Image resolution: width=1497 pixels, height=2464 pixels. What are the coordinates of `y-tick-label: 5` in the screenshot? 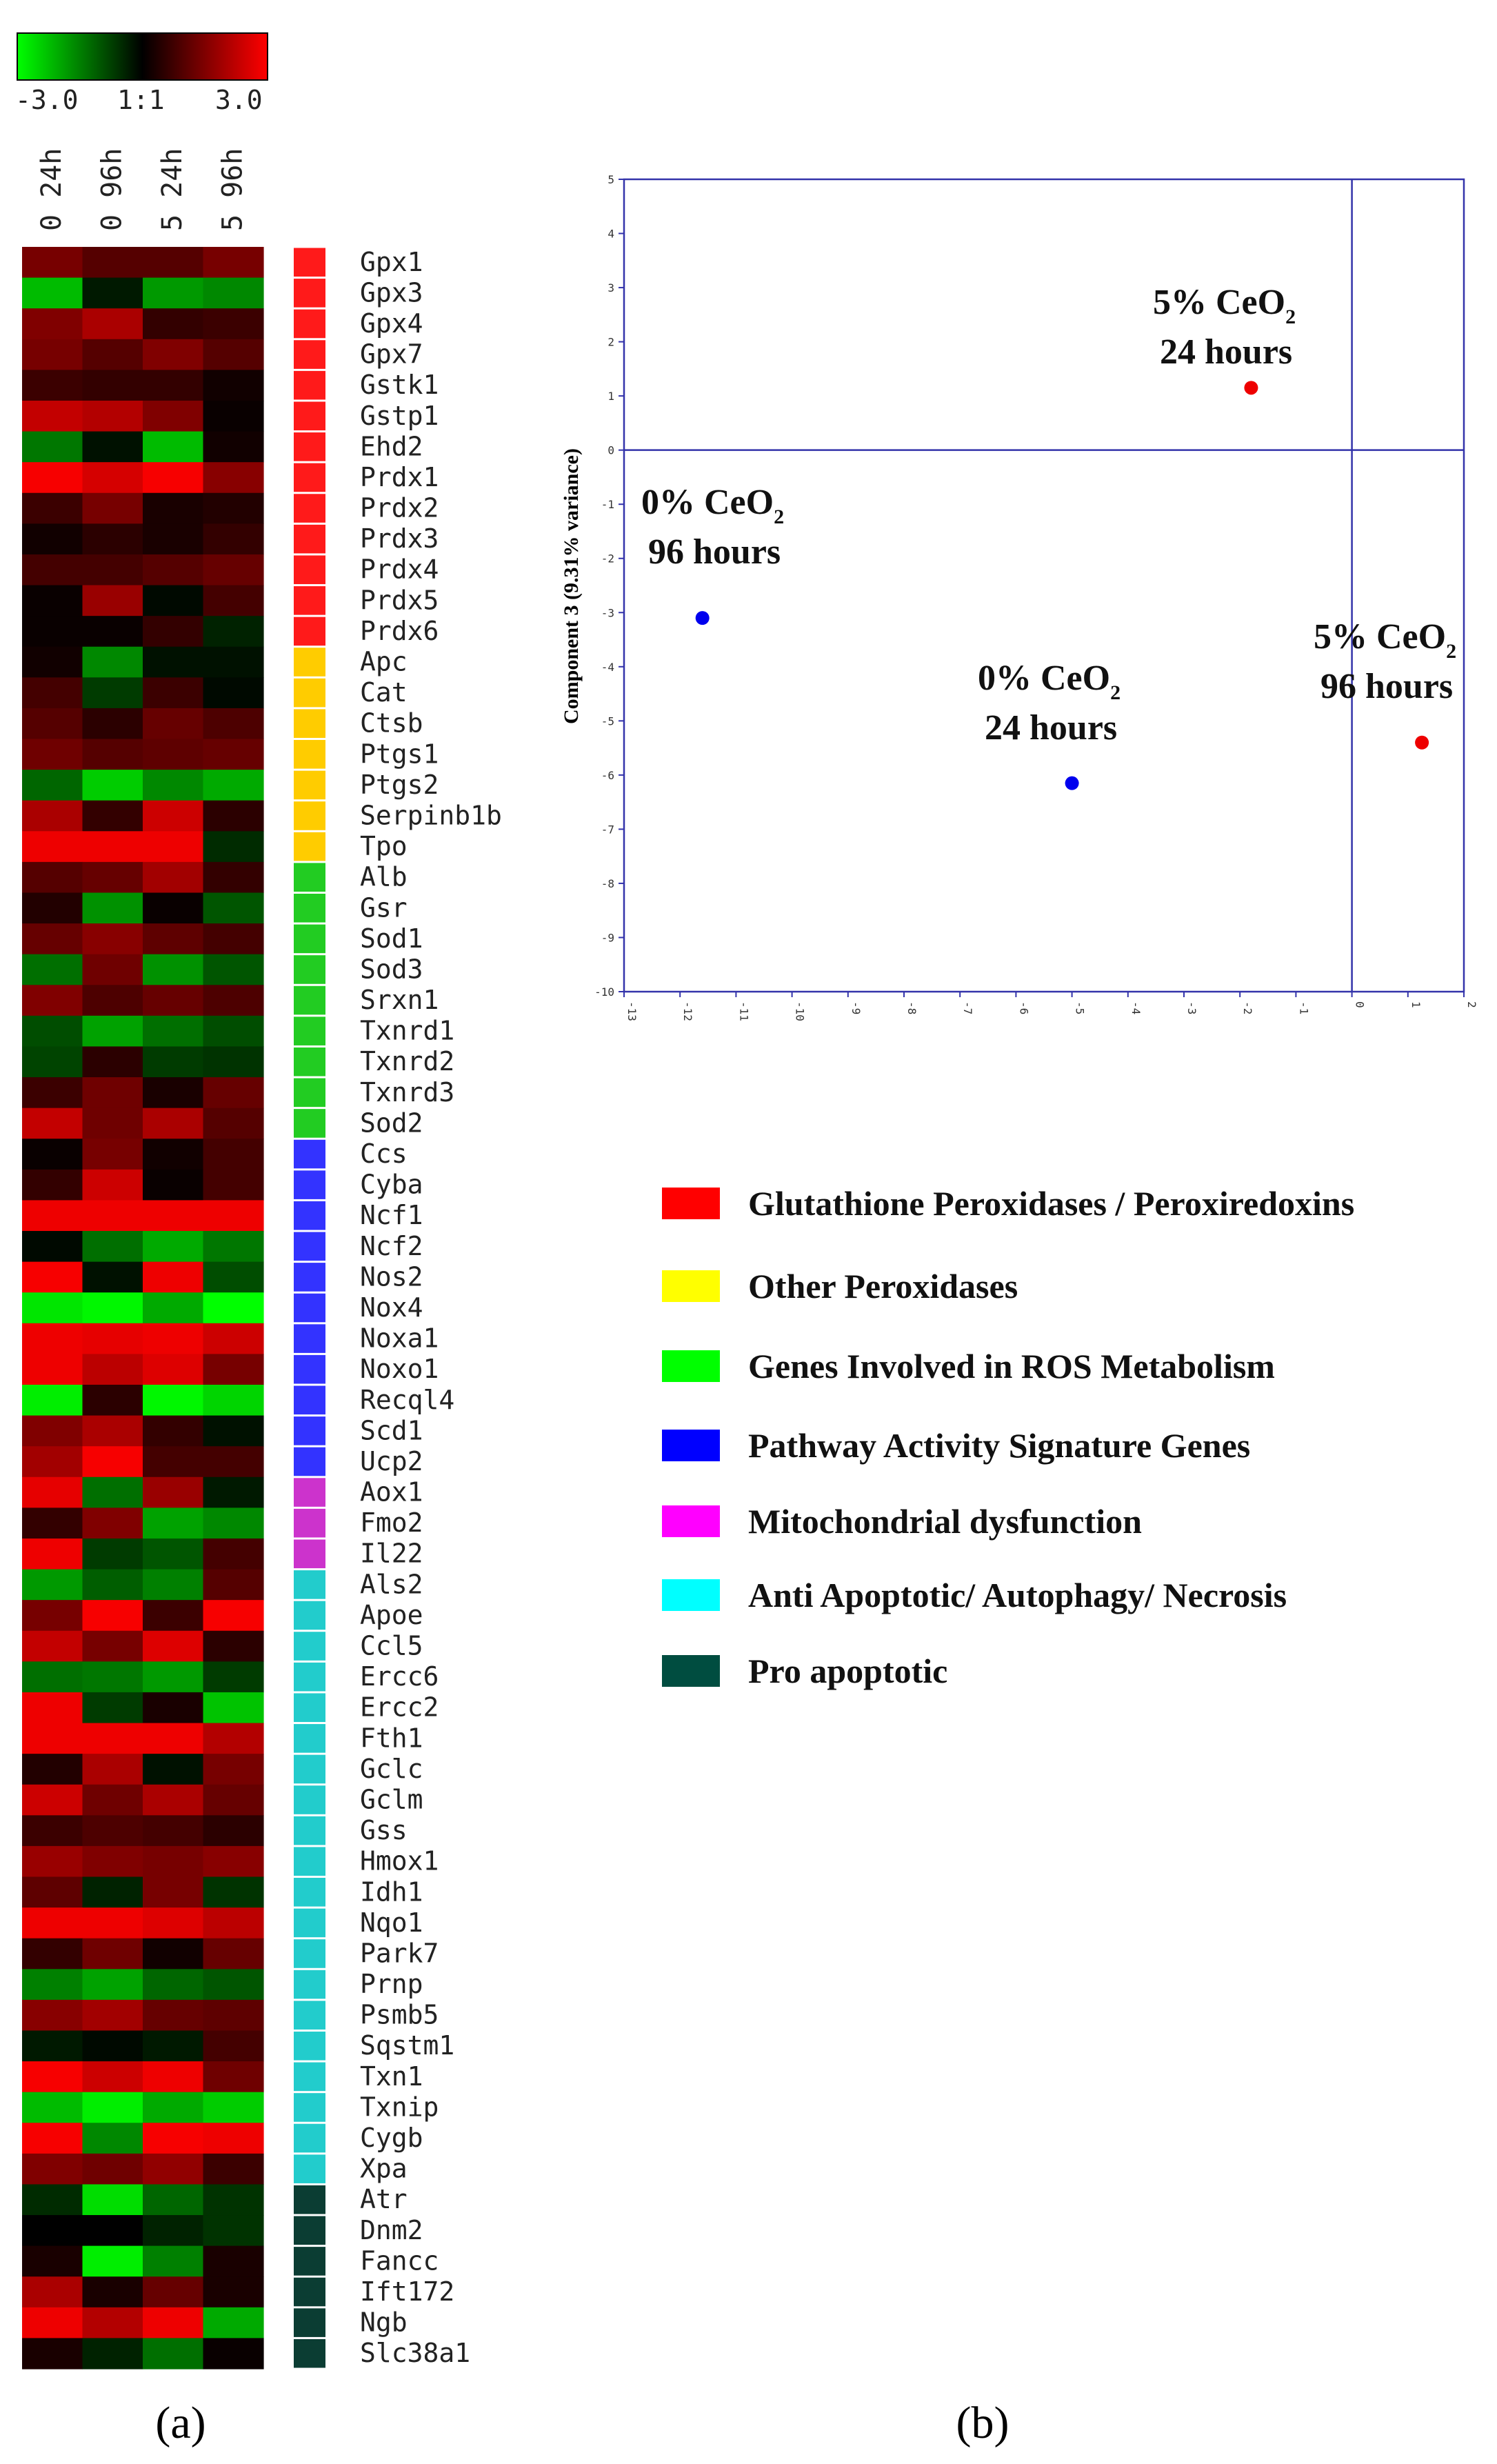 It's located at (610, 179).